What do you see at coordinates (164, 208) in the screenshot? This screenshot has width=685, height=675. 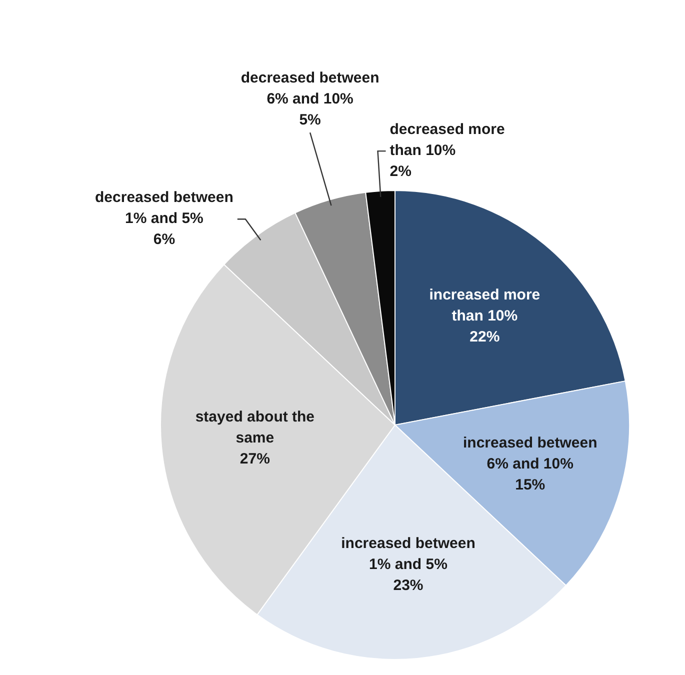 I see `slice-label: decreased between 1% and 5%` at bounding box center [164, 208].